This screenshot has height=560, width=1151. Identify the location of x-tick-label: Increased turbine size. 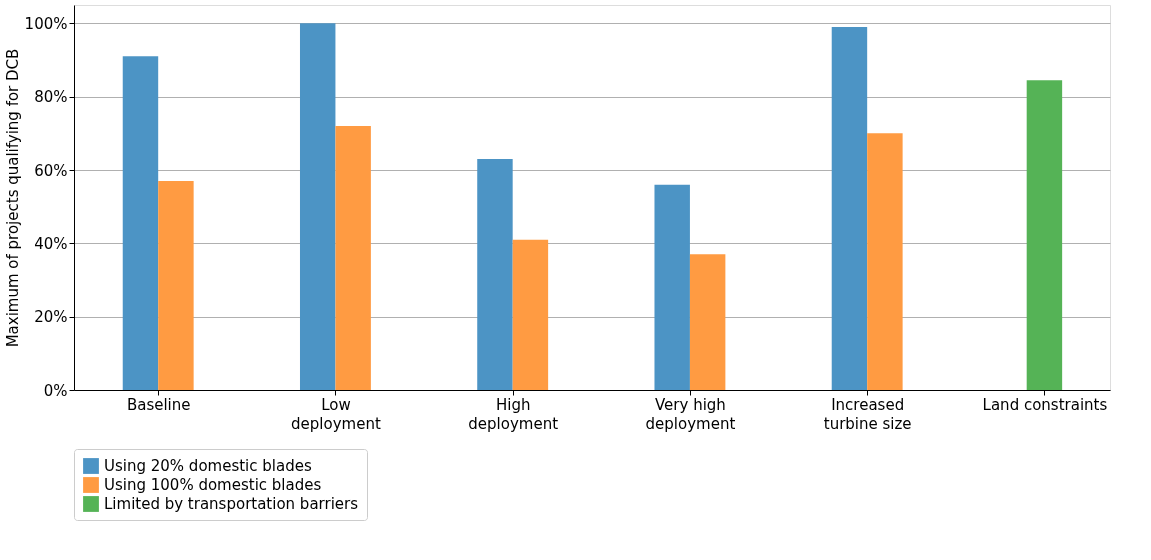
(867, 414).